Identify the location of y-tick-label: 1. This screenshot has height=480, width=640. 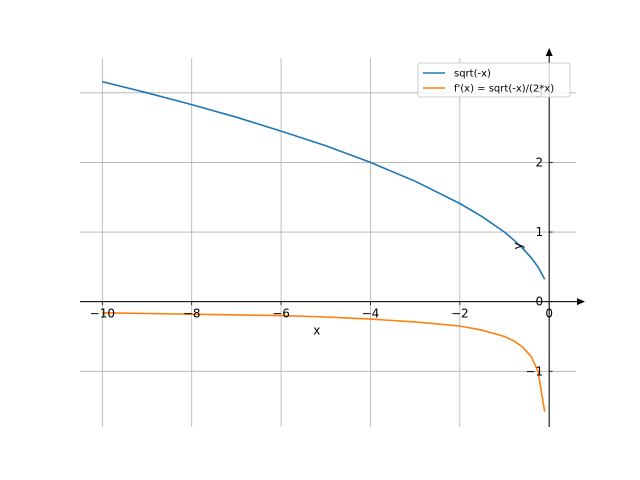
(540, 232).